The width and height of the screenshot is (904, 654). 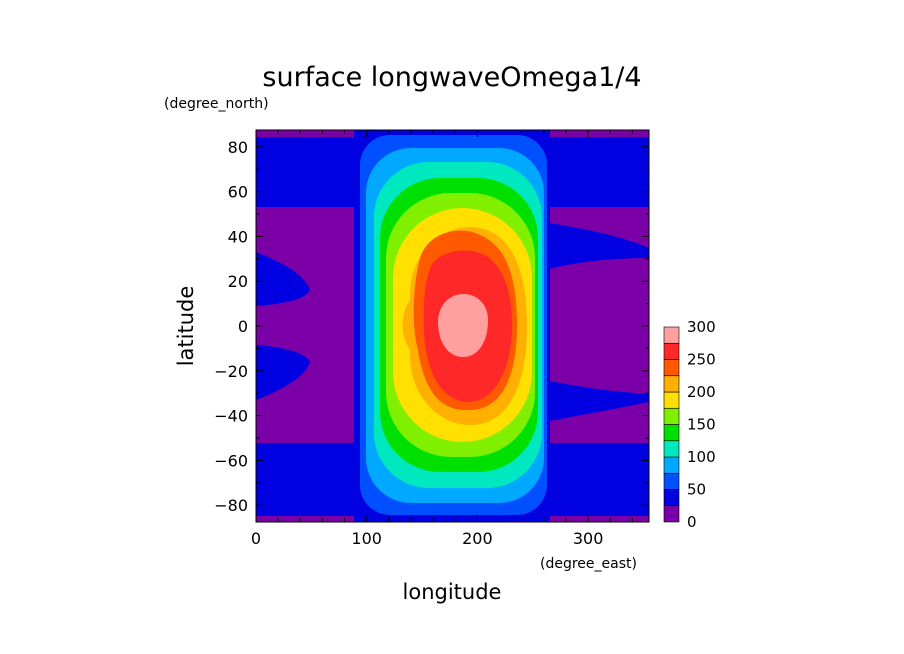 I want to click on y-tick-label: −40, so click(x=231, y=416).